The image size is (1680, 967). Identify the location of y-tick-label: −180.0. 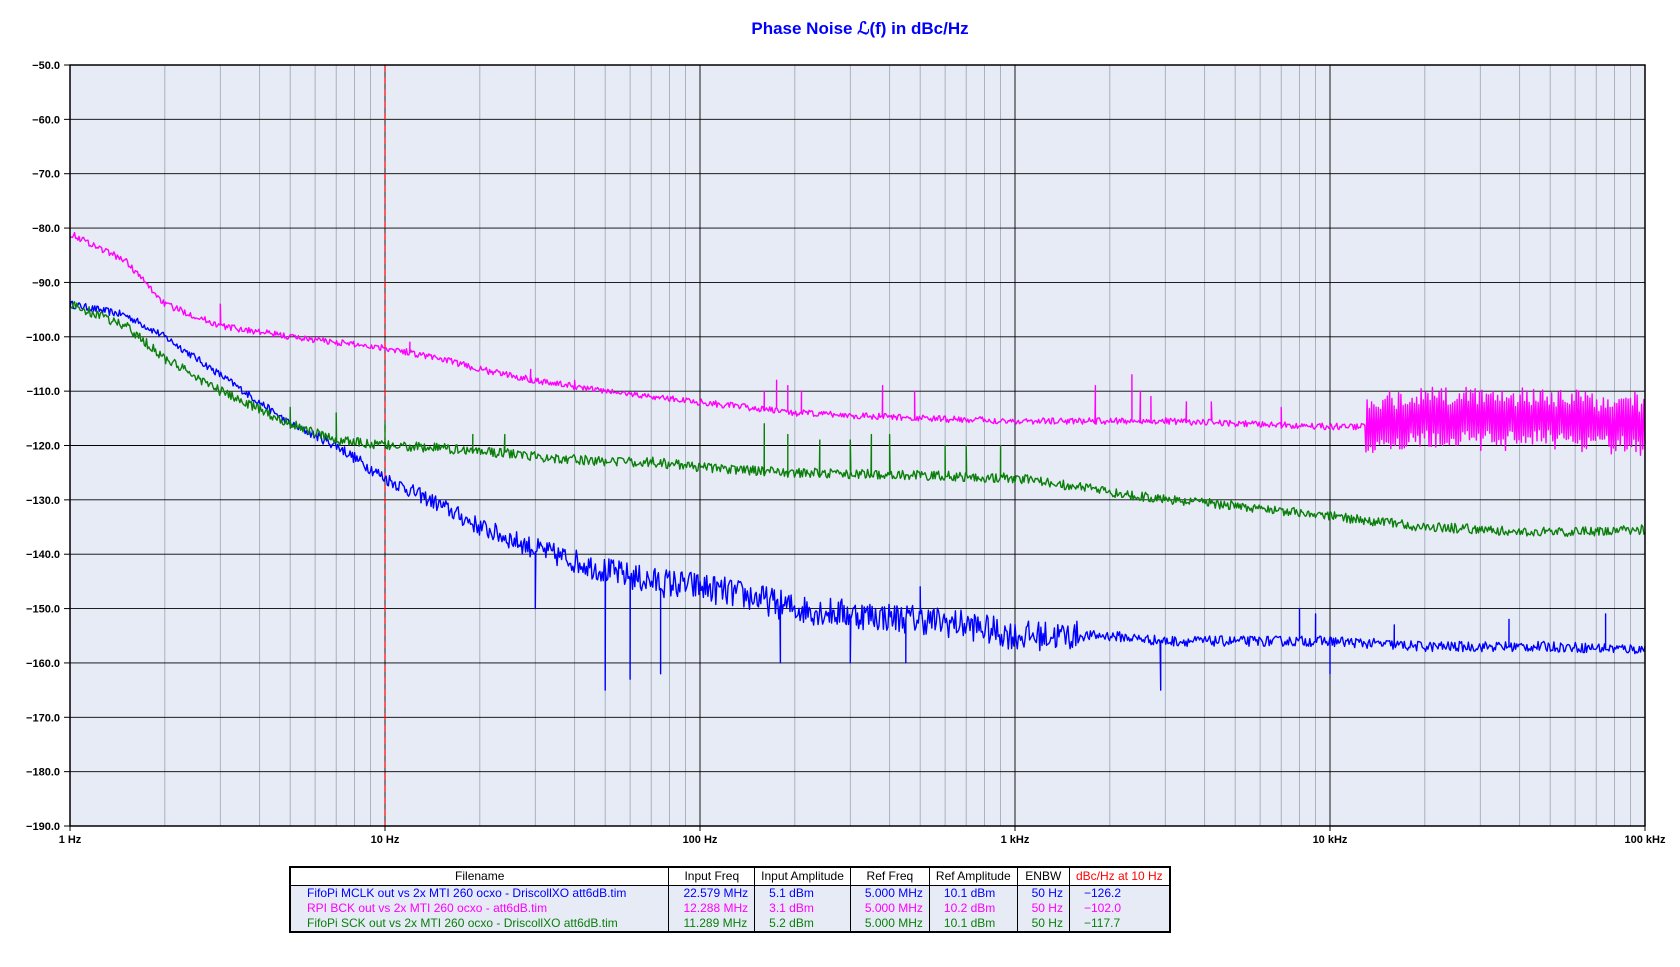
(43, 773).